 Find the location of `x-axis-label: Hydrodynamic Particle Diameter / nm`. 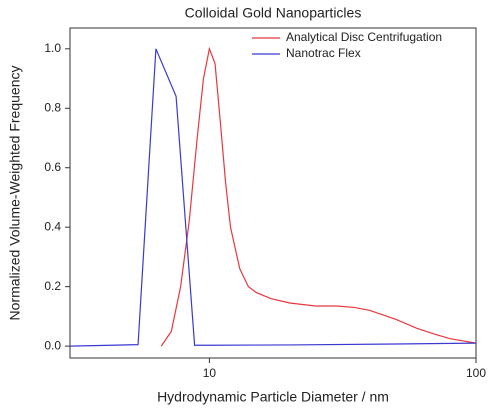

x-axis-label: Hydrodynamic Particle Diameter / nm is located at coordinates (273, 397).